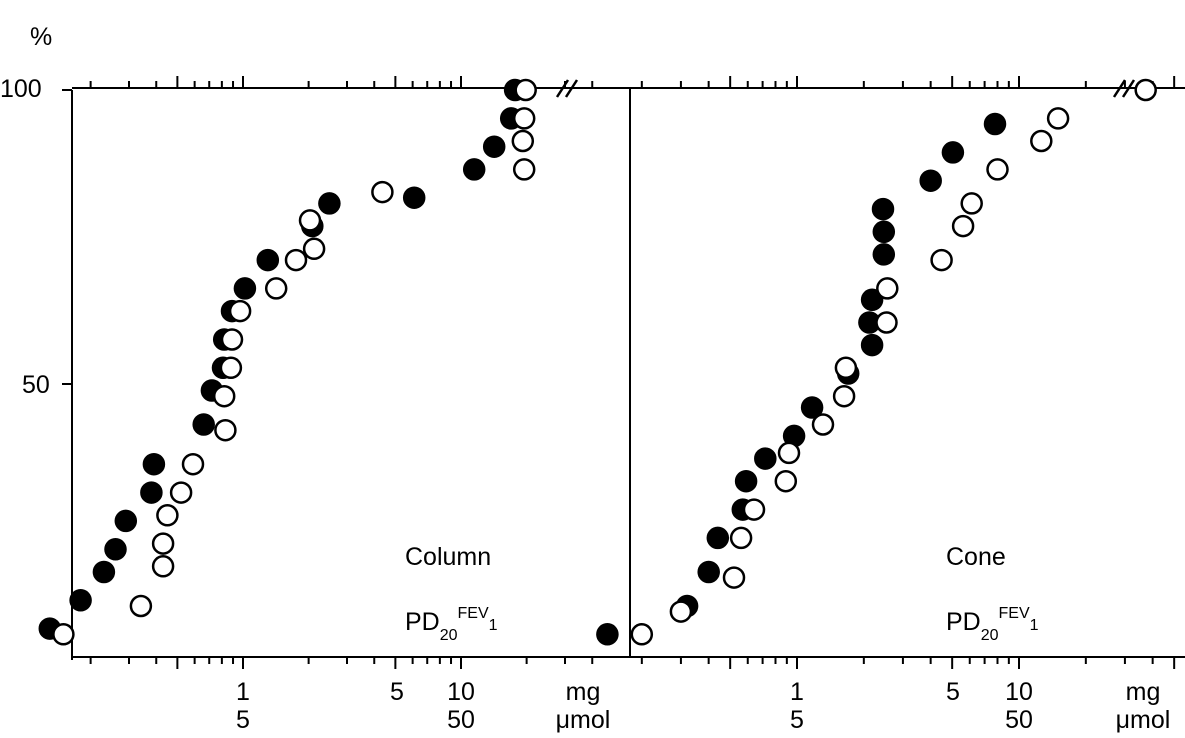 The width and height of the screenshot is (1185, 738). I want to click on x-tick-labels-cone: 1 5 5 10 50 mg μmol, so click(980, 706).